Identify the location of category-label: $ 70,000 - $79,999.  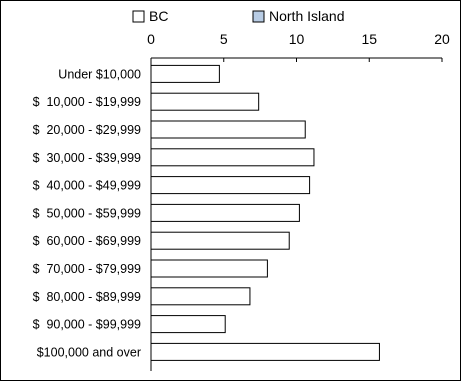
(87, 269).